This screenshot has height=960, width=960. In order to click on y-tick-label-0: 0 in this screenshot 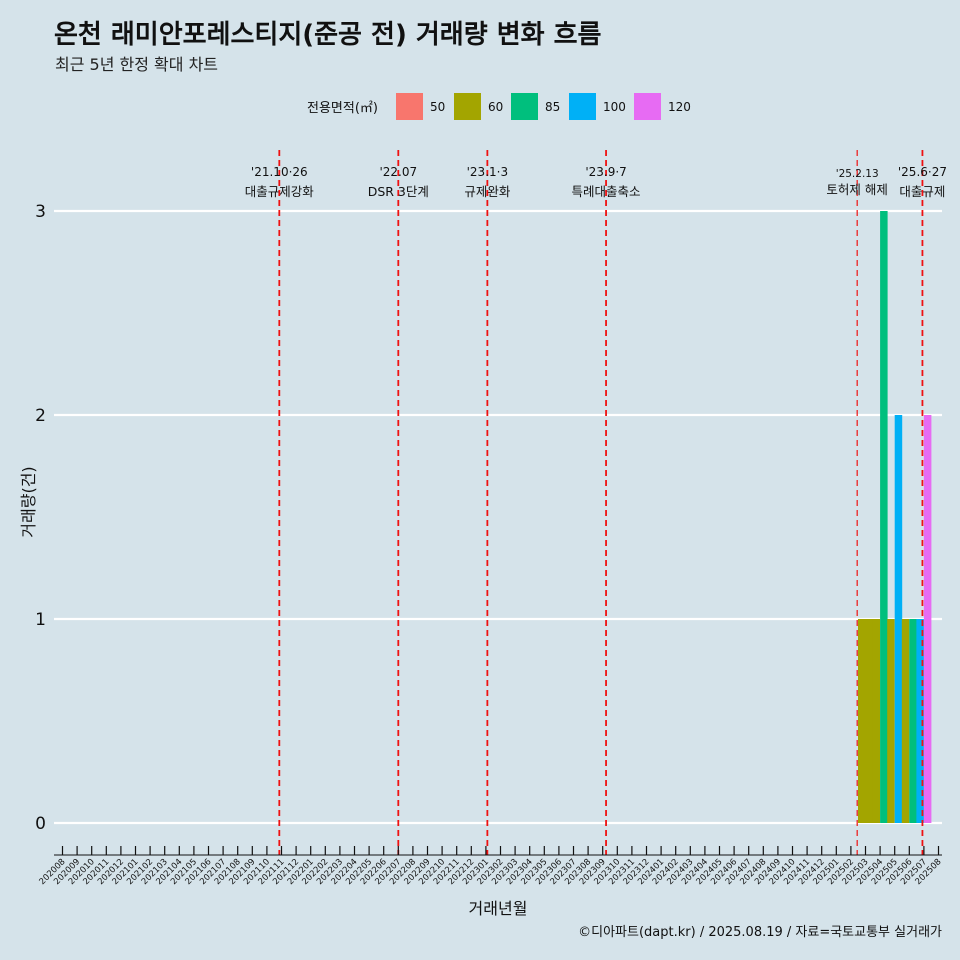, I will do `click(40, 824)`.